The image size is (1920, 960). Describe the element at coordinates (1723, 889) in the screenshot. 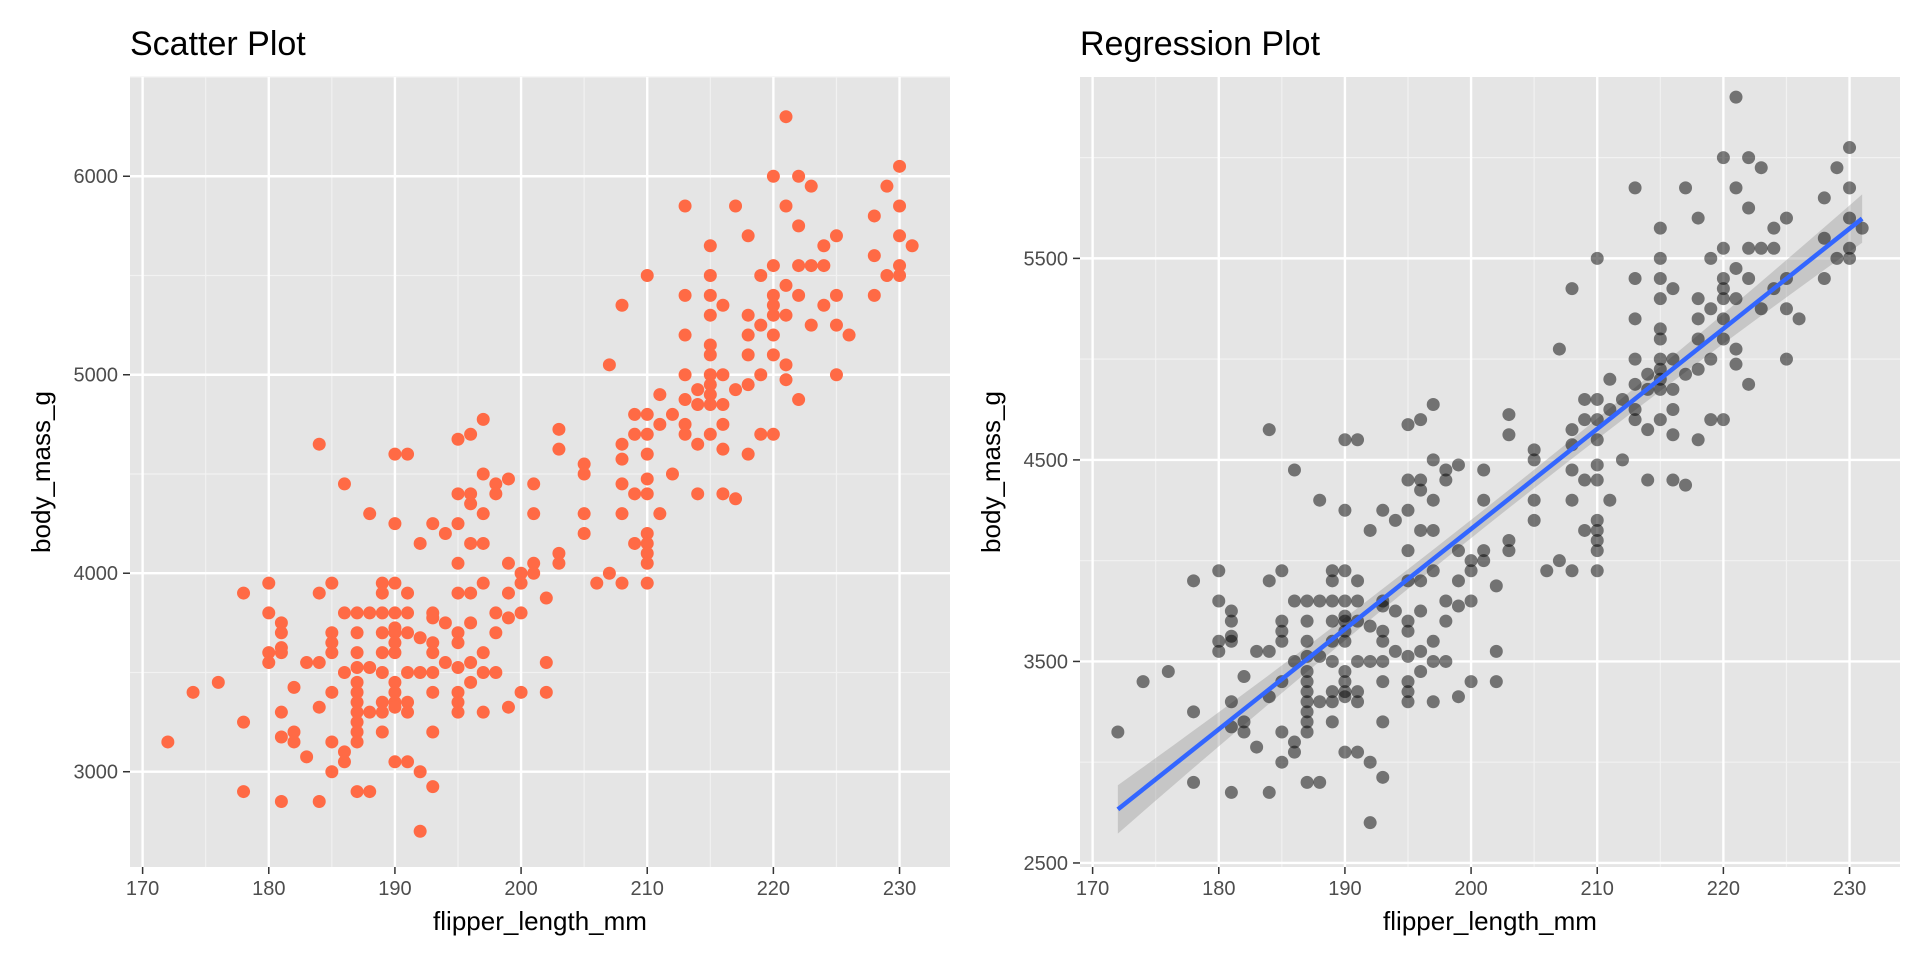

I see `regression-x-tick-label: 220` at that location.